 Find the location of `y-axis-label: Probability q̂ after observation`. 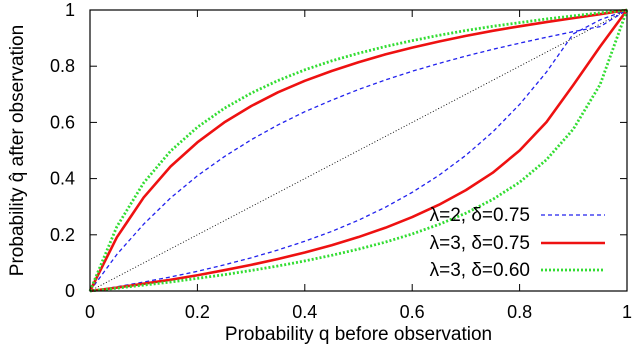

y-axis-label: Probability q̂ after observation is located at coordinates (17, 150).